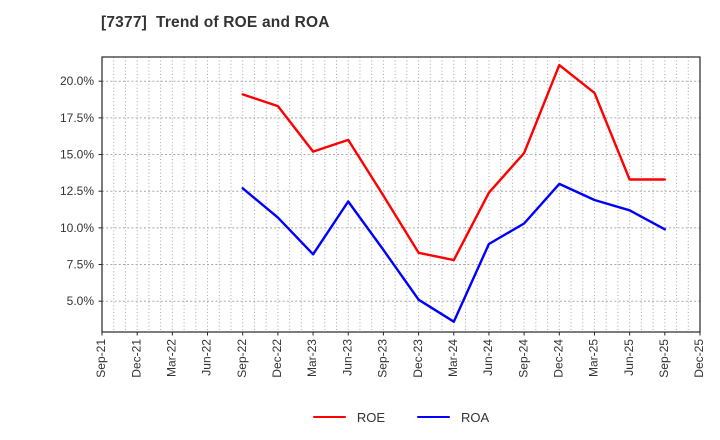  I want to click on x-axis-label: Sep-24, so click(523, 358).